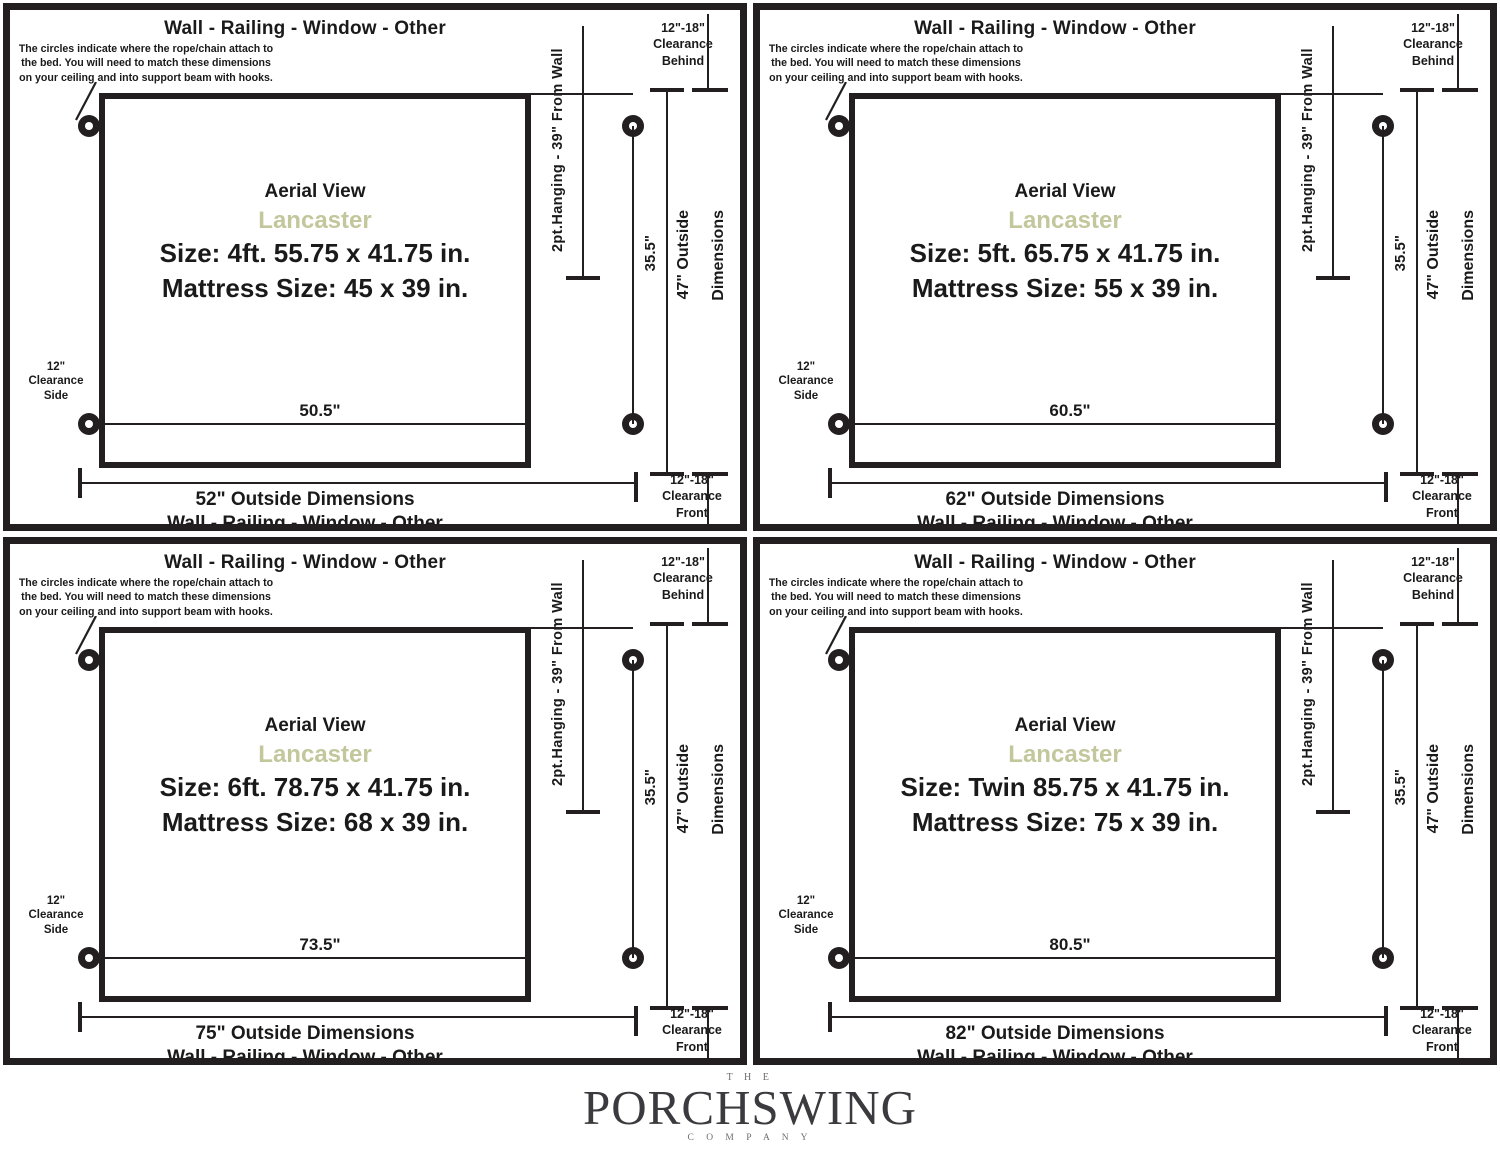 This screenshot has width=1500, height=1159. What do you see at coordinates (1055, 1033) in the screenshot?
I see `outside-width-value: 82" Outside Dimensions` at bounding box center [1055, 1033].